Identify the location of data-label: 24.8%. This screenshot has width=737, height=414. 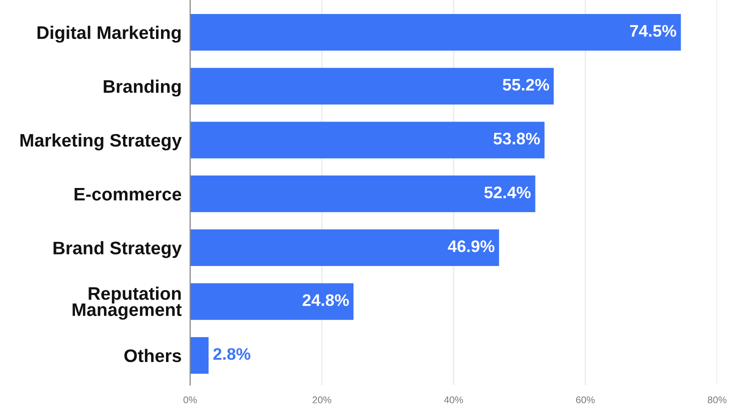
(325, 300).